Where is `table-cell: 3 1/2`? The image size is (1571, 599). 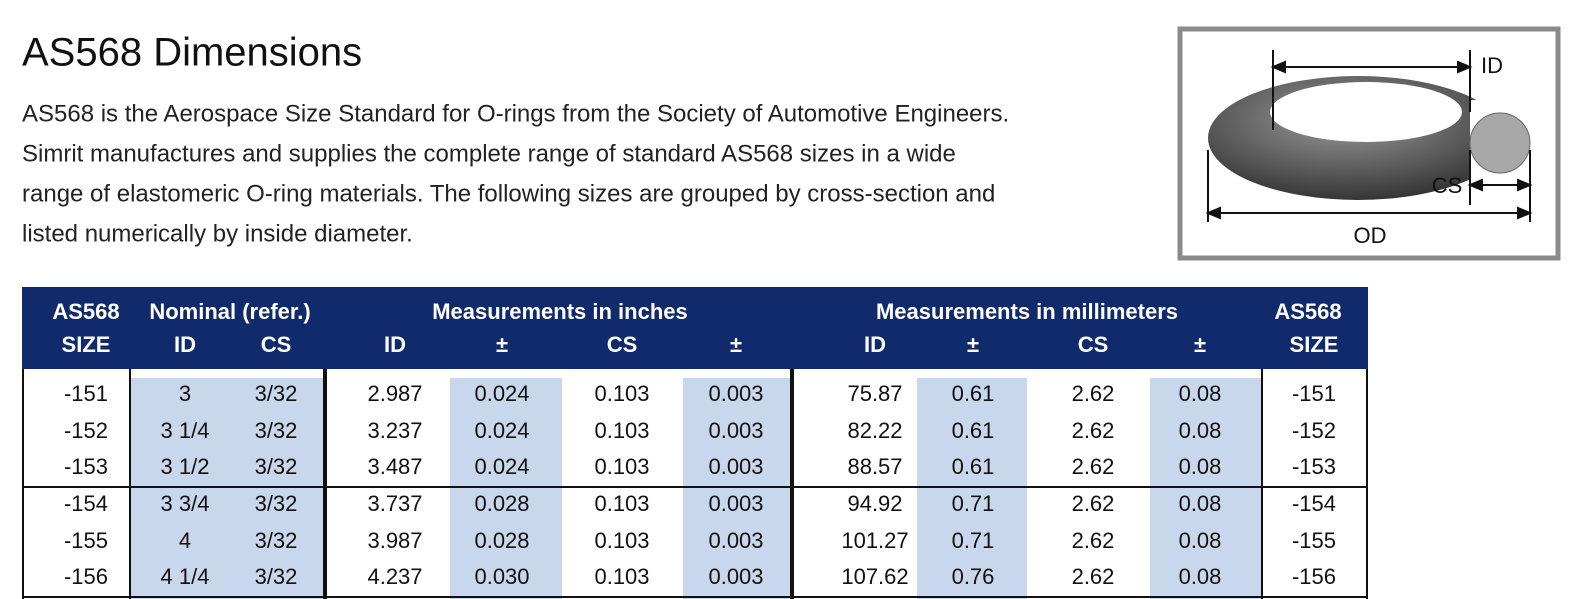 table-cell: 3 1/2 is located at coordinates (185, 466).